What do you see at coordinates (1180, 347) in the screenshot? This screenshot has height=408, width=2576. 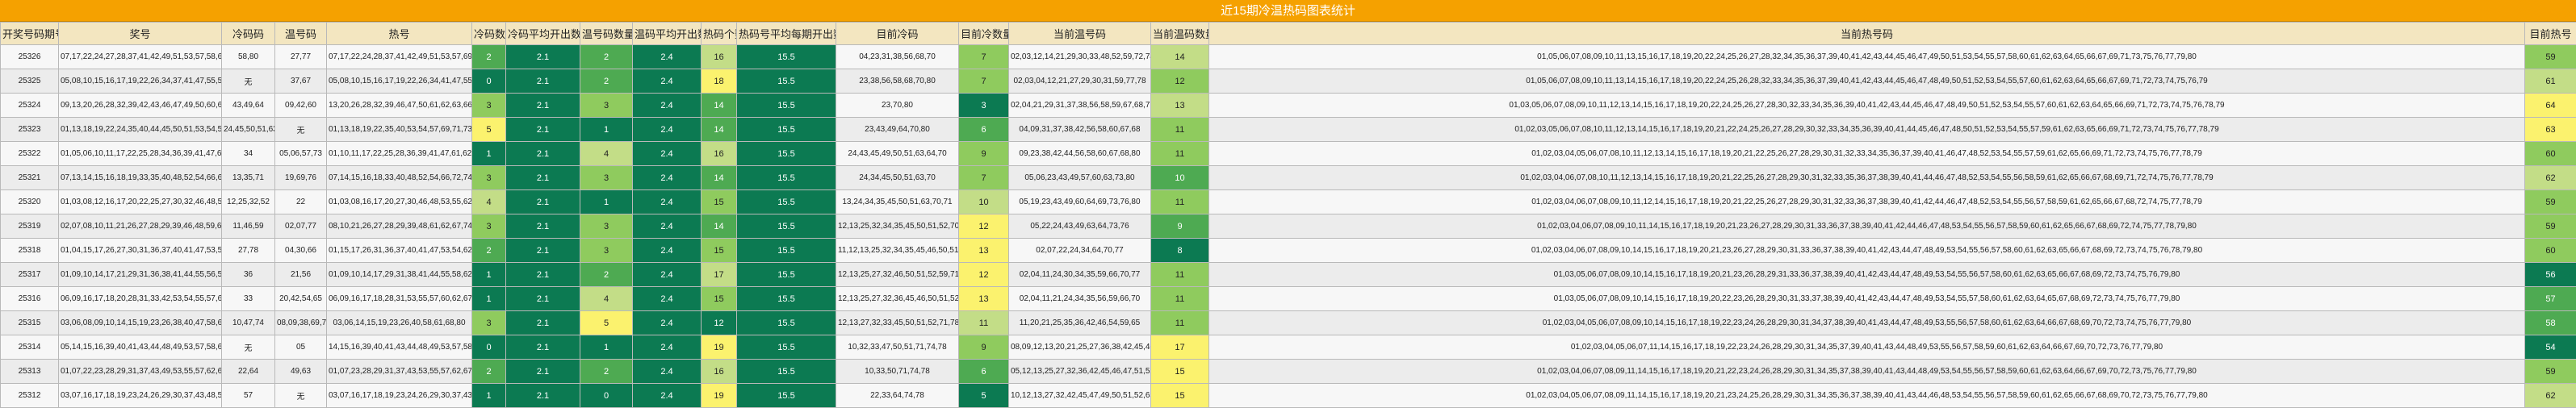 I see `cell-current-warm-count: 17` at bounding box center [1180, 347].